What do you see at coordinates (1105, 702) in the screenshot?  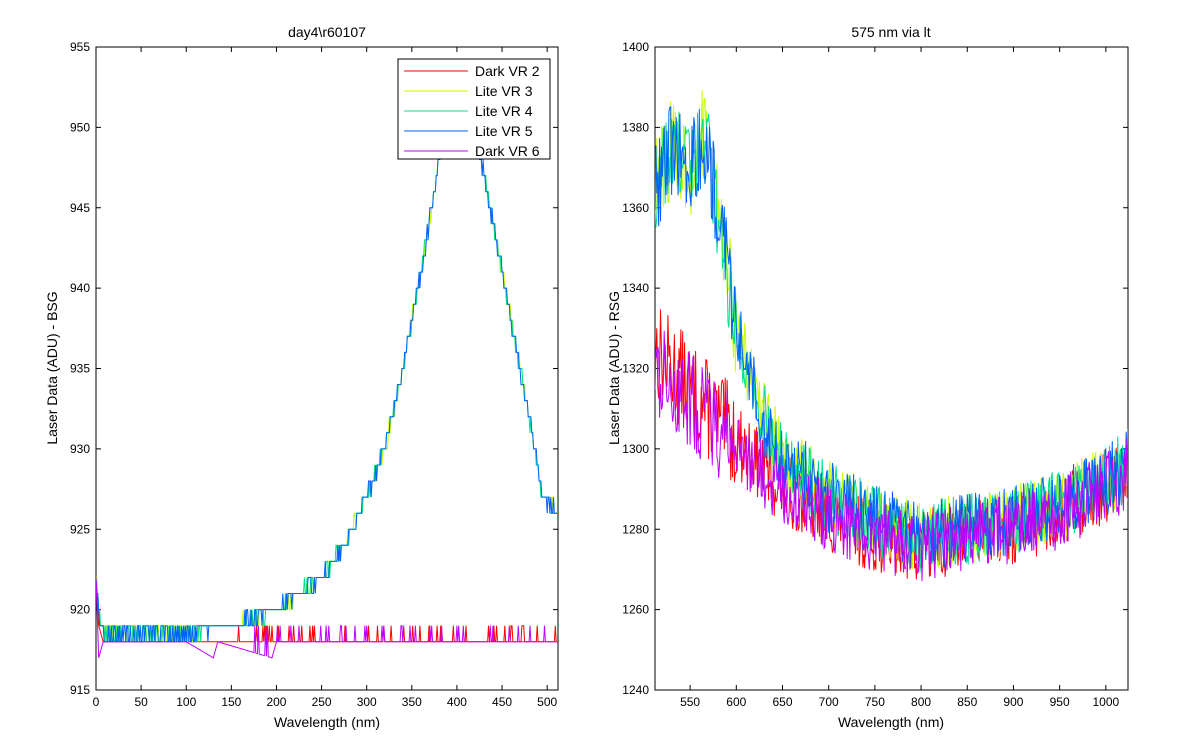 I see `right-x-tick-label: 1000` at bounding box center [1105, 702].